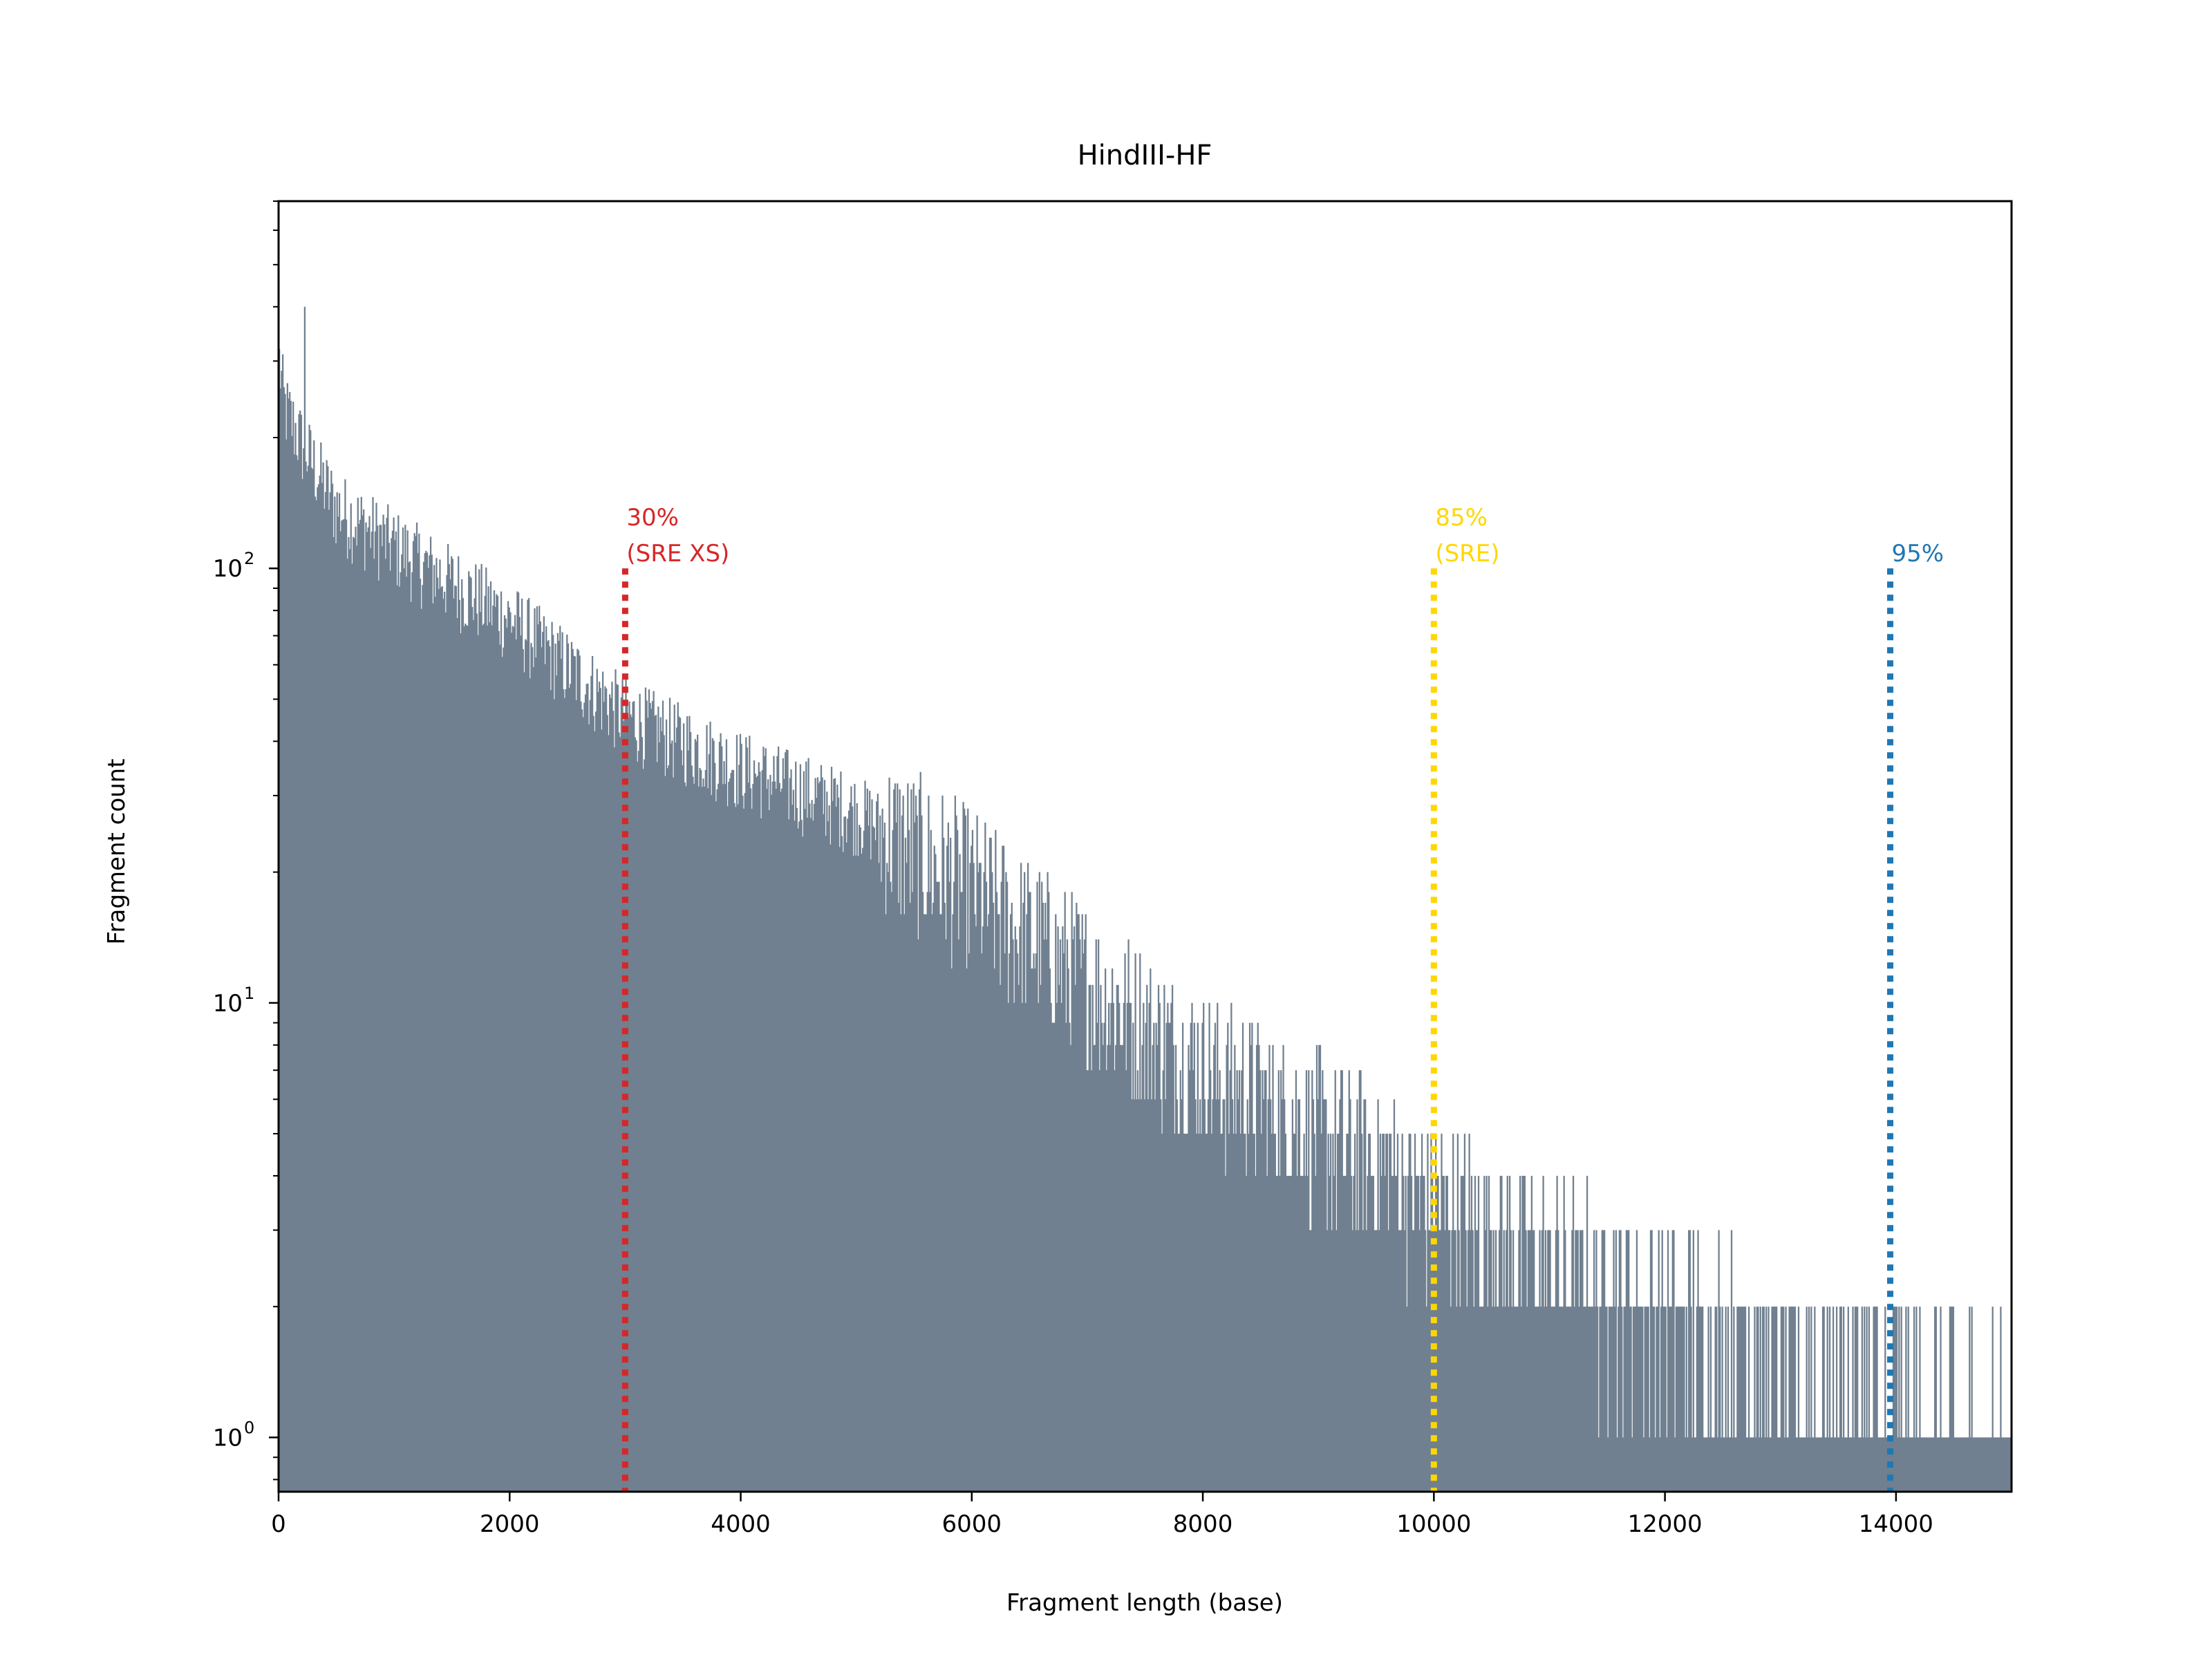 The height and width of the screenshot is (1659, 2212). What do you see at coordinates (1918, 554) in the screenshot?
I see `threshold-label: 95%` at bounding box center [1918, 554].